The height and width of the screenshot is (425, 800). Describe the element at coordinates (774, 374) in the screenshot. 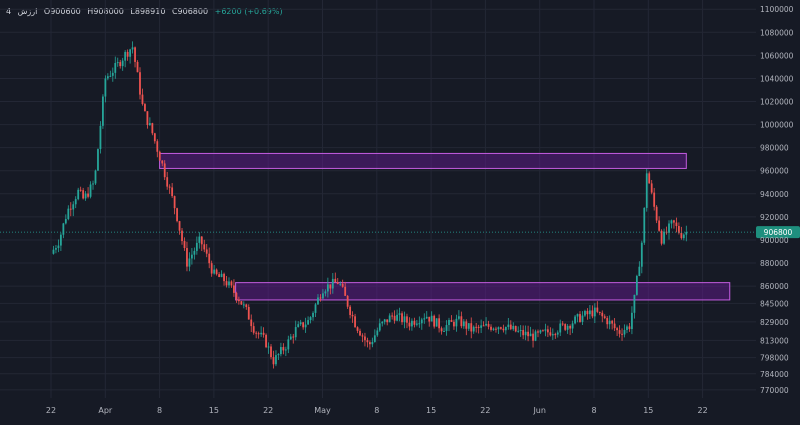

I see `y-tick-label: 784000` at that location.